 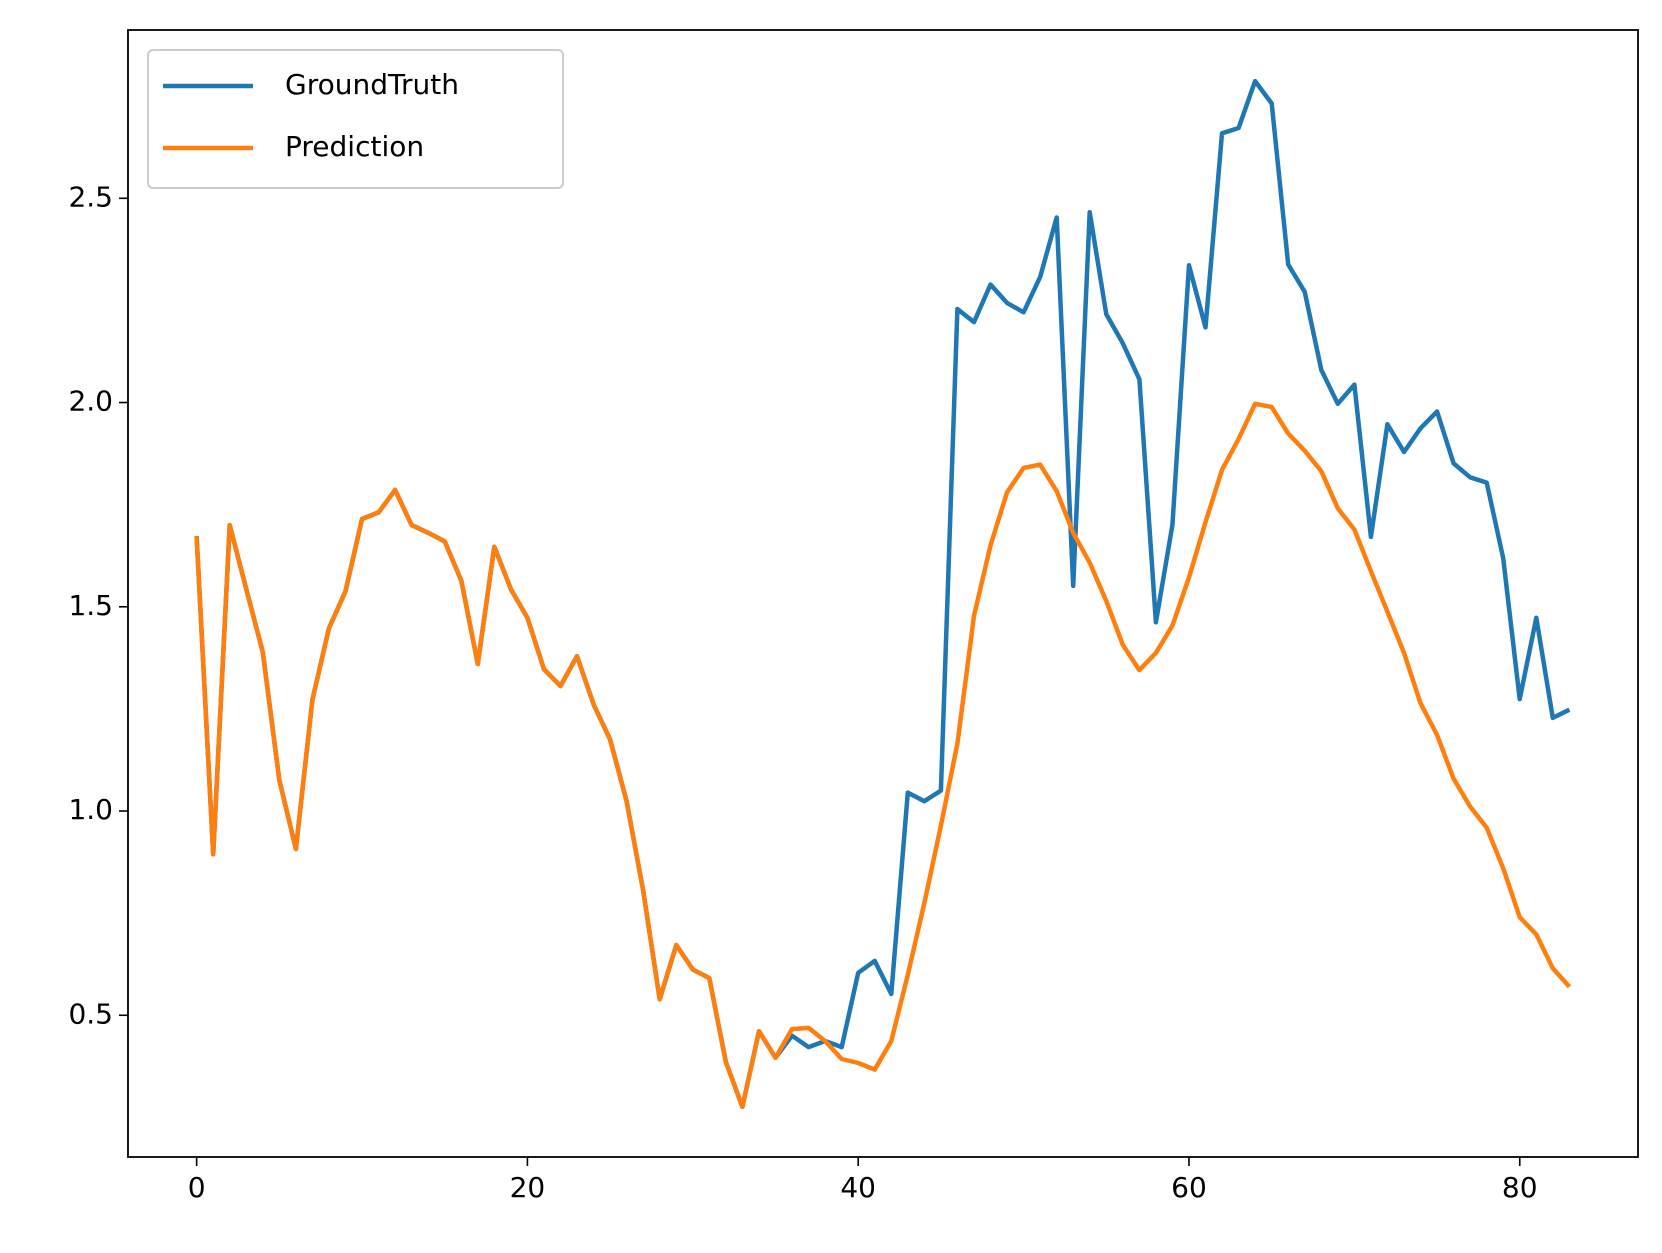 What do you see at coordinates (90, 1013) in the screenshot?
I see `y-tick-label: 0.5` at bounding box center [90, 1013].